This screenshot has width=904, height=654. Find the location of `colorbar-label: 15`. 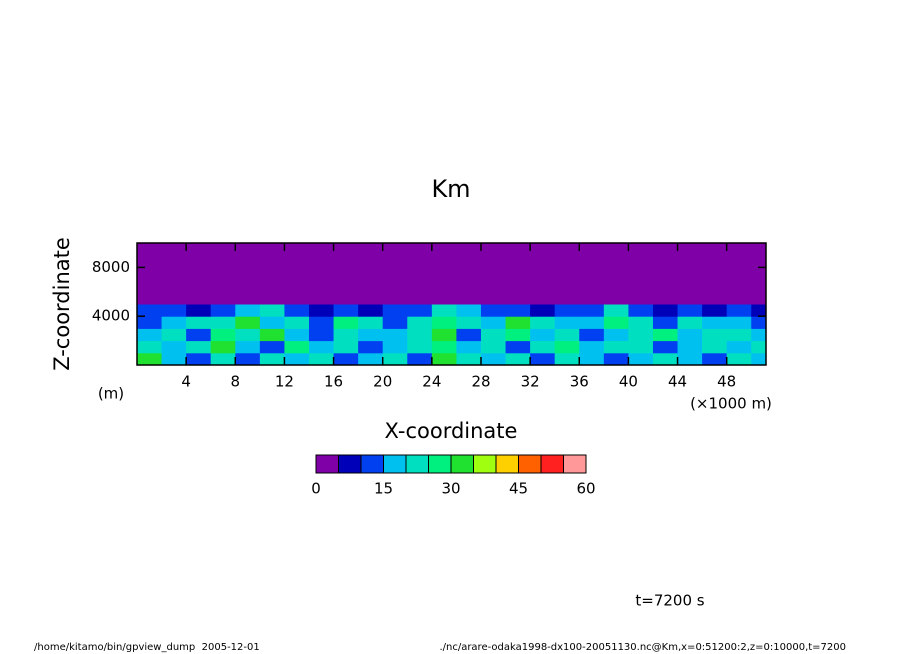

colorbar-label: 15 is located at coordinates (383, 489).